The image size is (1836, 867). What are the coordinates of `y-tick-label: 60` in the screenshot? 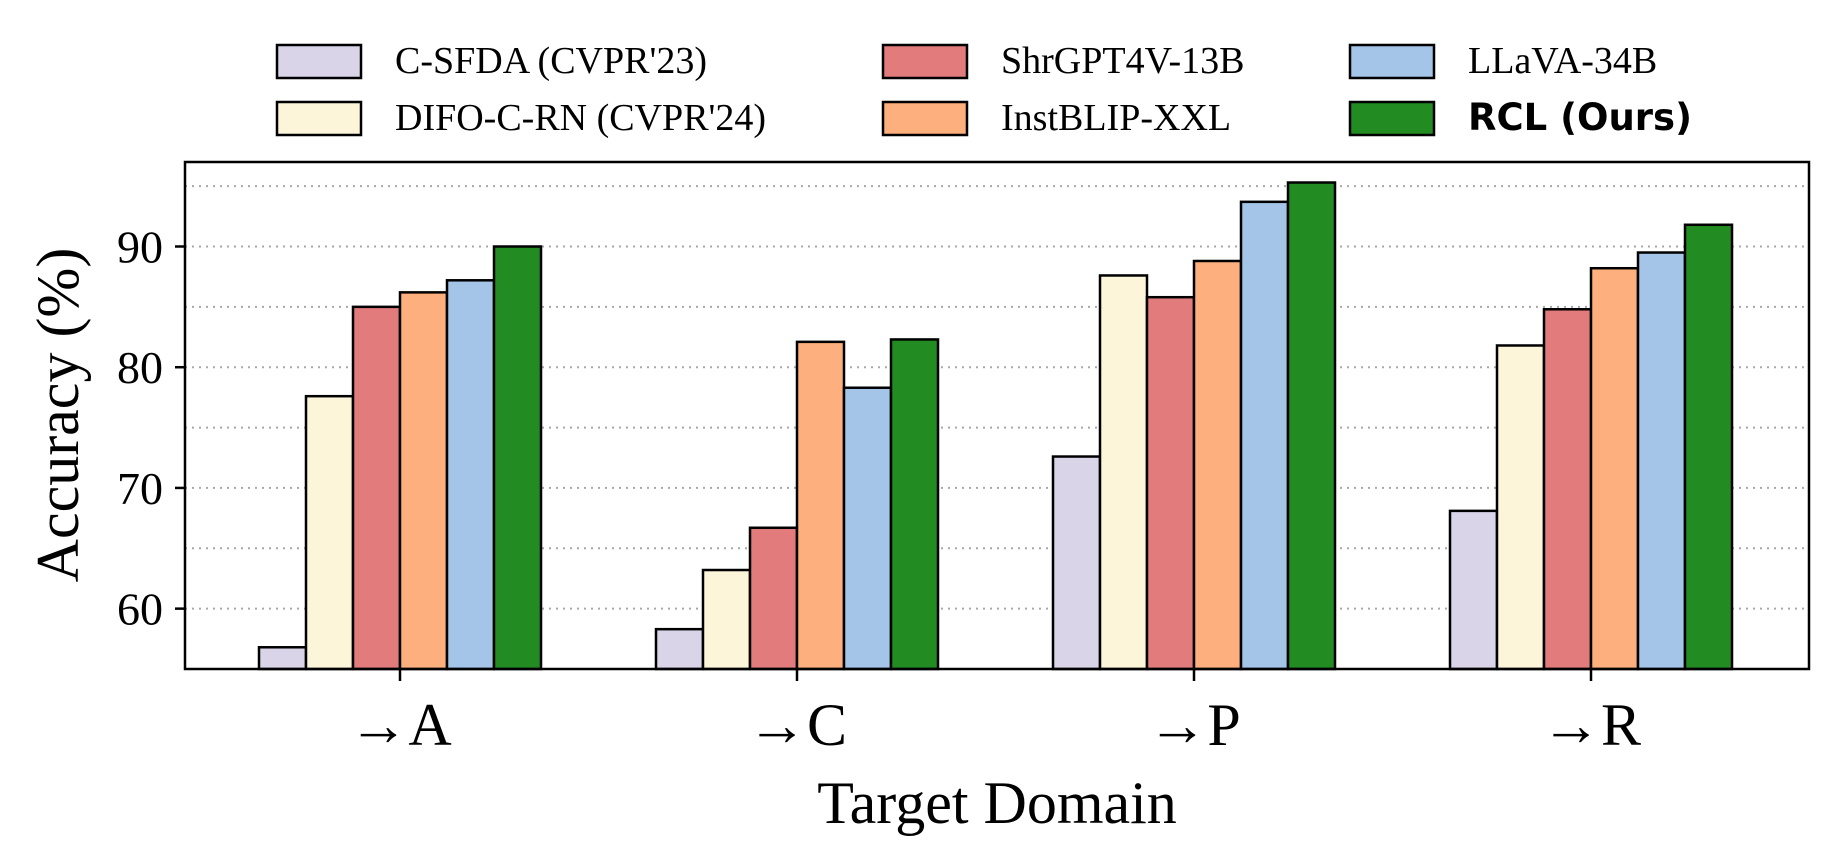 It's located at (140, 609).